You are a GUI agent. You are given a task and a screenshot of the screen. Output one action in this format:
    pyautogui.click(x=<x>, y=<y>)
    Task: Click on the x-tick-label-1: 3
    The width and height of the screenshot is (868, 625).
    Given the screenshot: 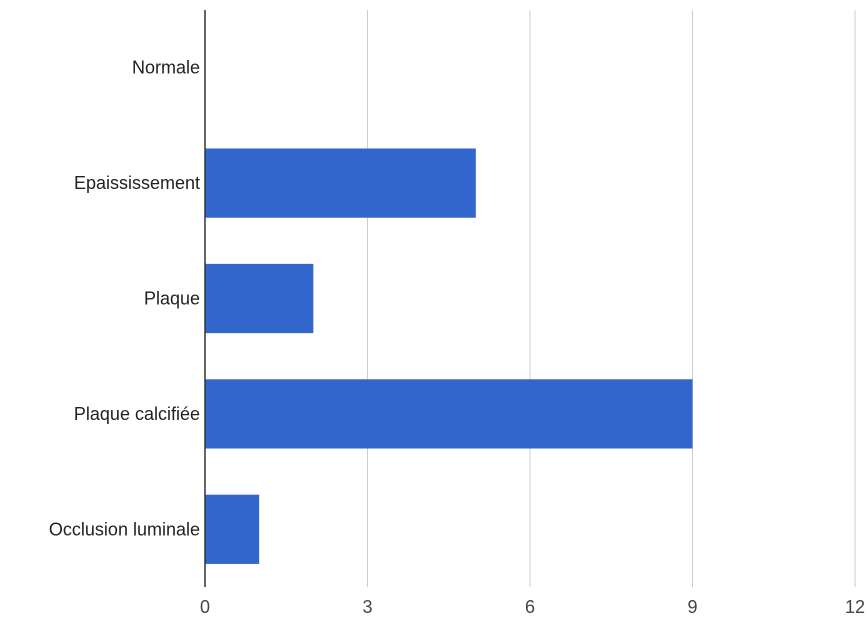 What is the action you would take?
    pyautogui.click(x=367, y=607)
    